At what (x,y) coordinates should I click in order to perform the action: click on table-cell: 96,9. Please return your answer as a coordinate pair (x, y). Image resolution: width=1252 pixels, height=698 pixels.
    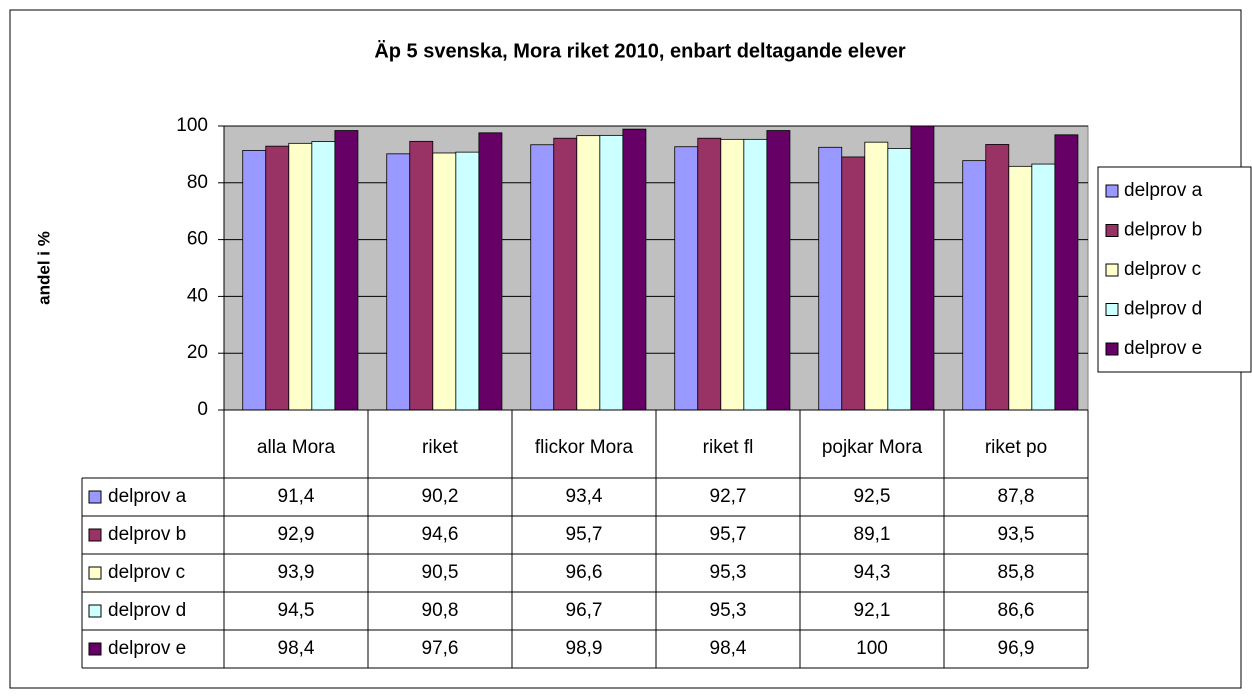
    Looking at the image, I should click on (1016, 648).